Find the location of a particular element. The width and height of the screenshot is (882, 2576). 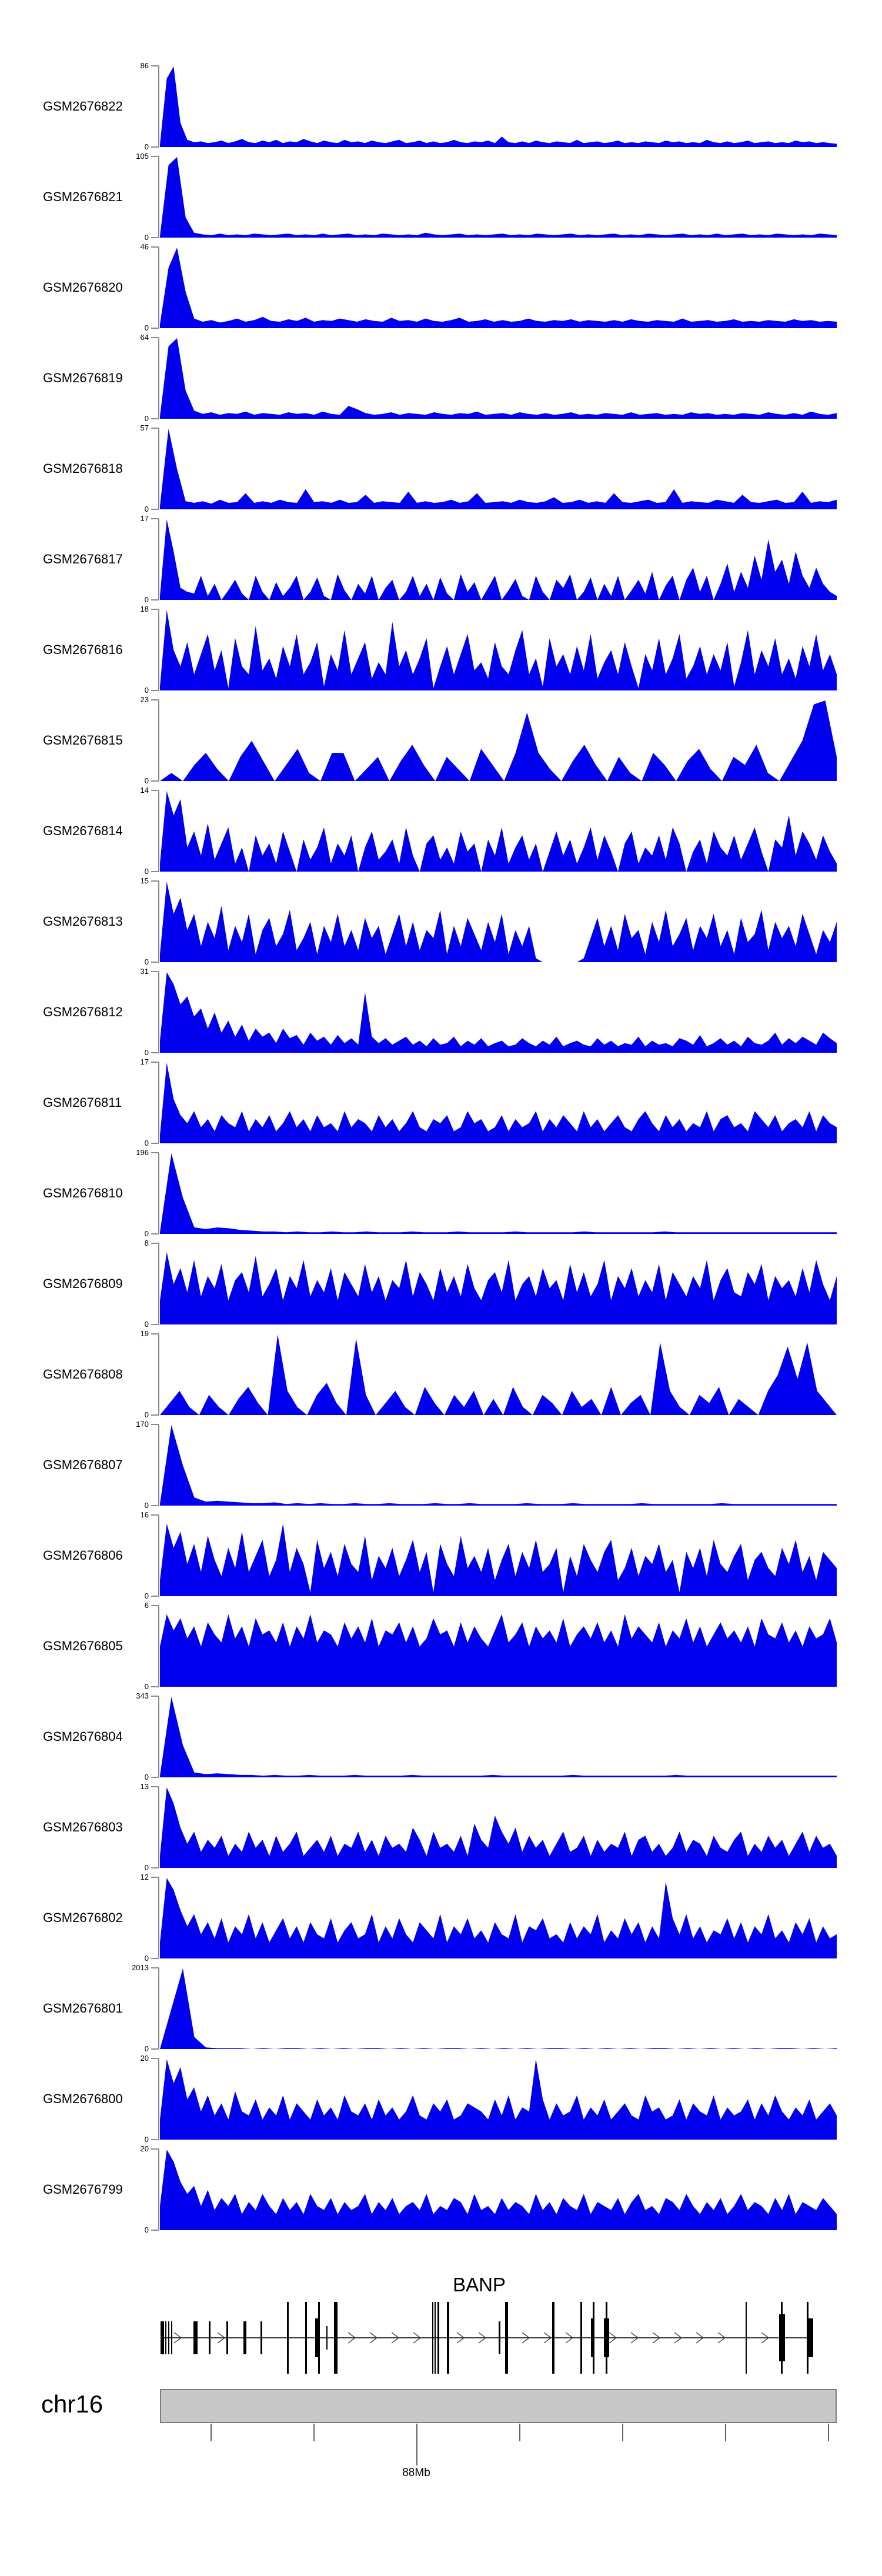

track-sample-label: GSM2676803 is located at coordinates (83, 1827).